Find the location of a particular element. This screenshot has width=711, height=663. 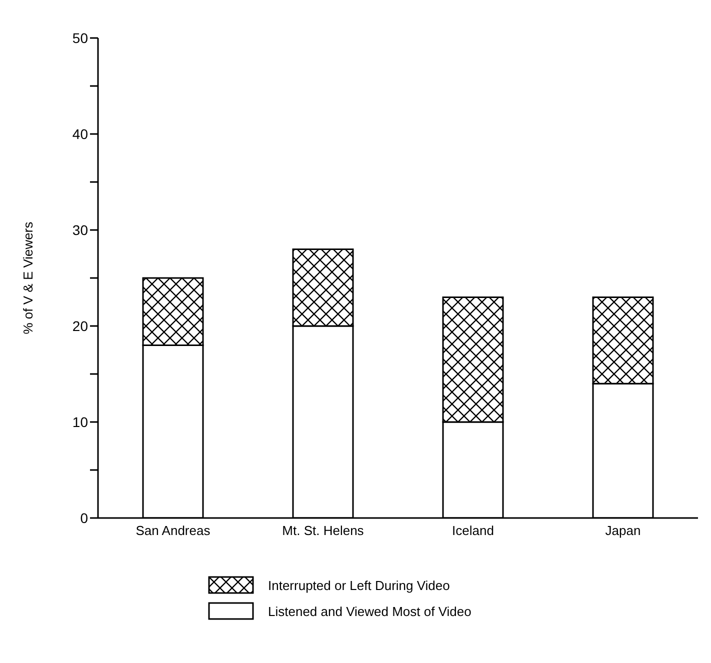

x-tick-label: Japan is located at coordinates (623, 530).